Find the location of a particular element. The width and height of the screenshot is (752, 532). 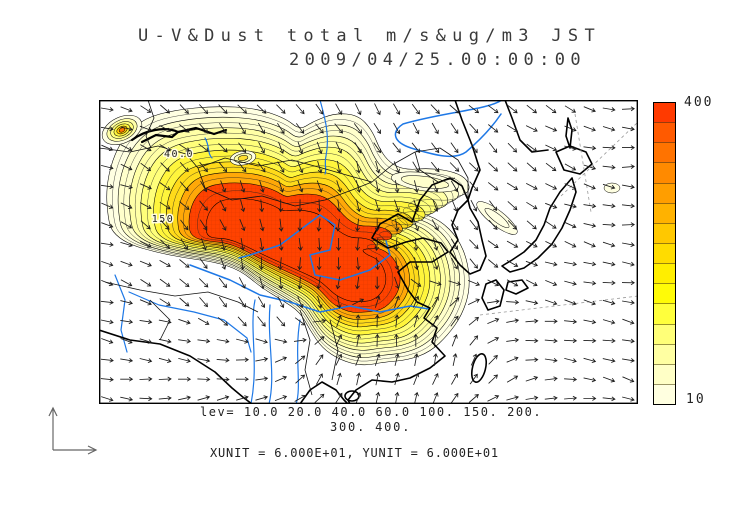

dust-contour-line is located at coordinates (293, 245).